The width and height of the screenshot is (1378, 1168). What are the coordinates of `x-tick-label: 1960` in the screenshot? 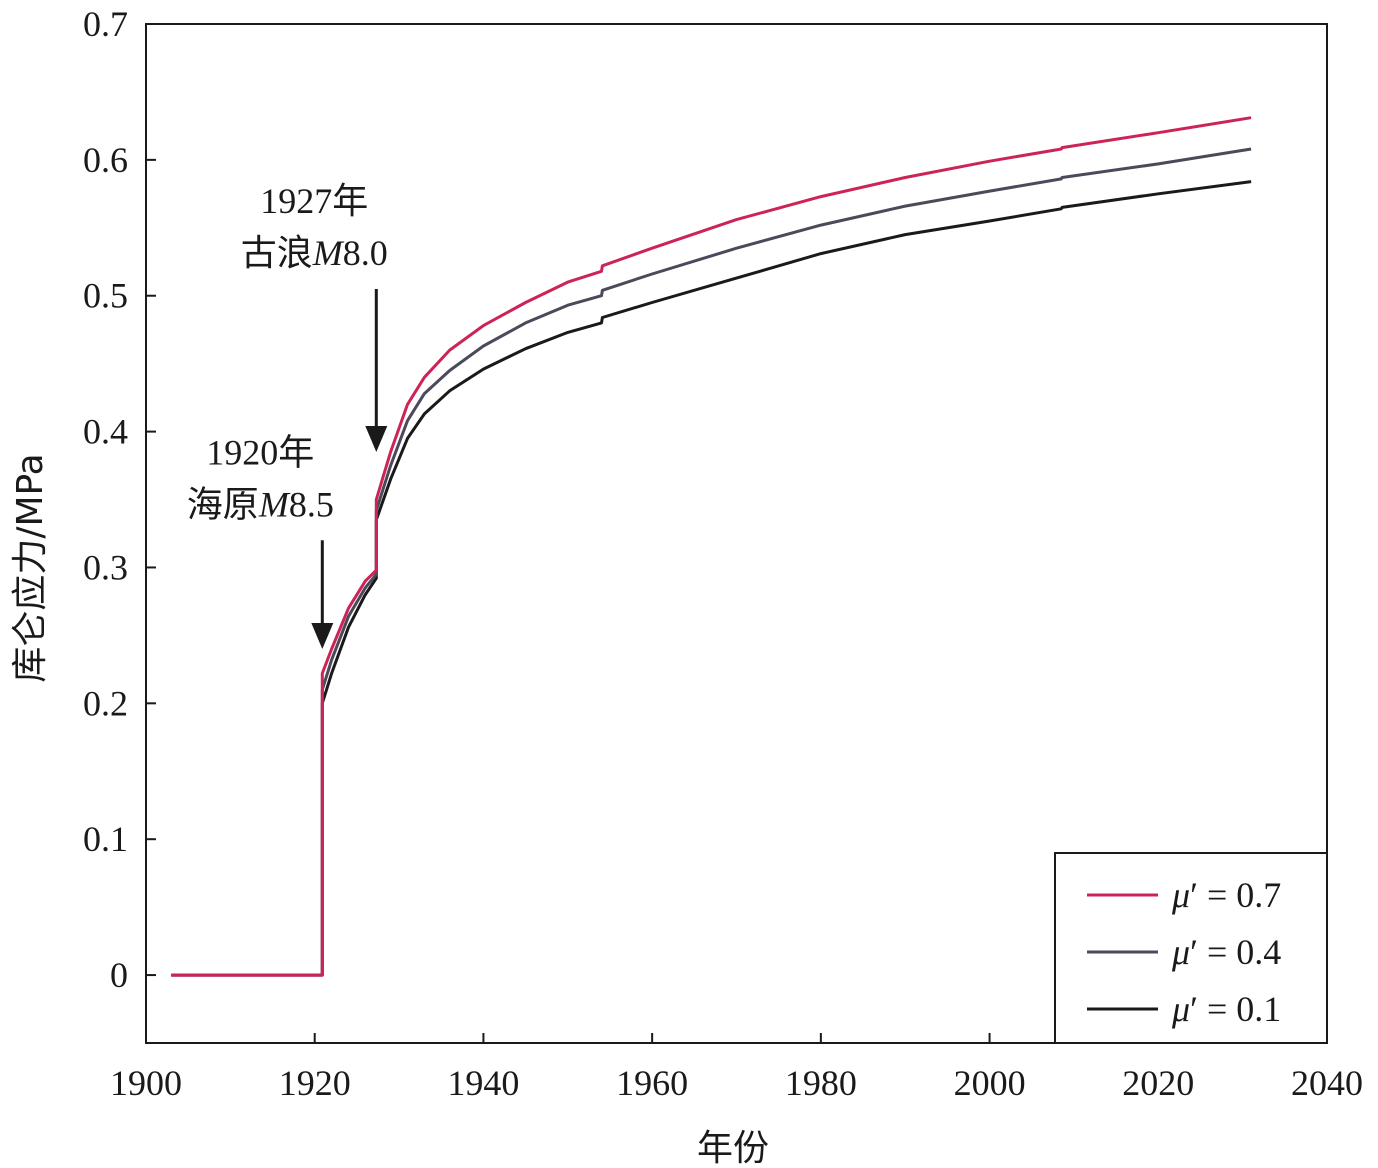 It's located at (652, 1083).